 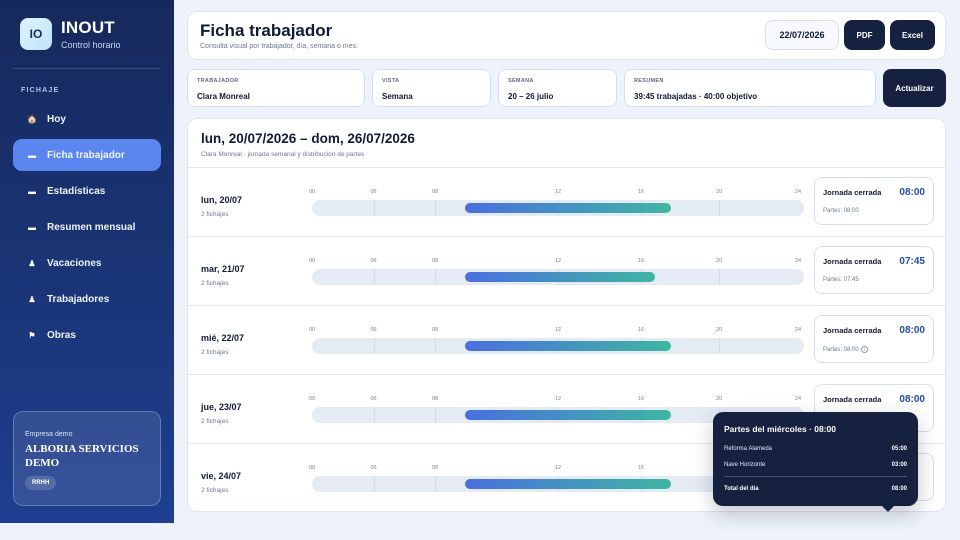 What do you see at coordinates (841, 280) in the screenshot?
I see `day-parts: Partes: 07:45` at bounding box center [841, 280].